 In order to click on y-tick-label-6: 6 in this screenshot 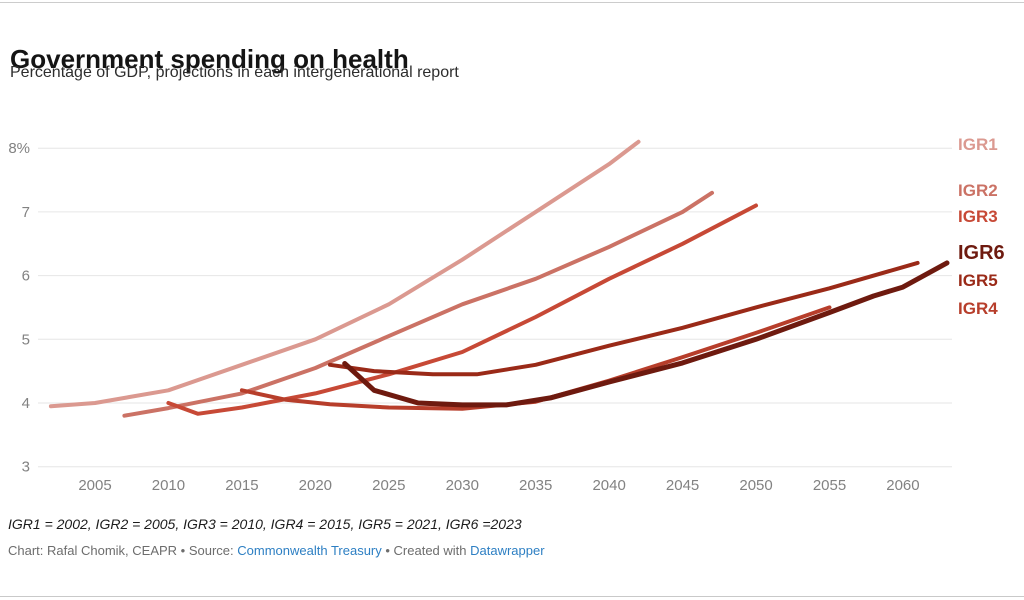, I will do `click(26, 276)`.